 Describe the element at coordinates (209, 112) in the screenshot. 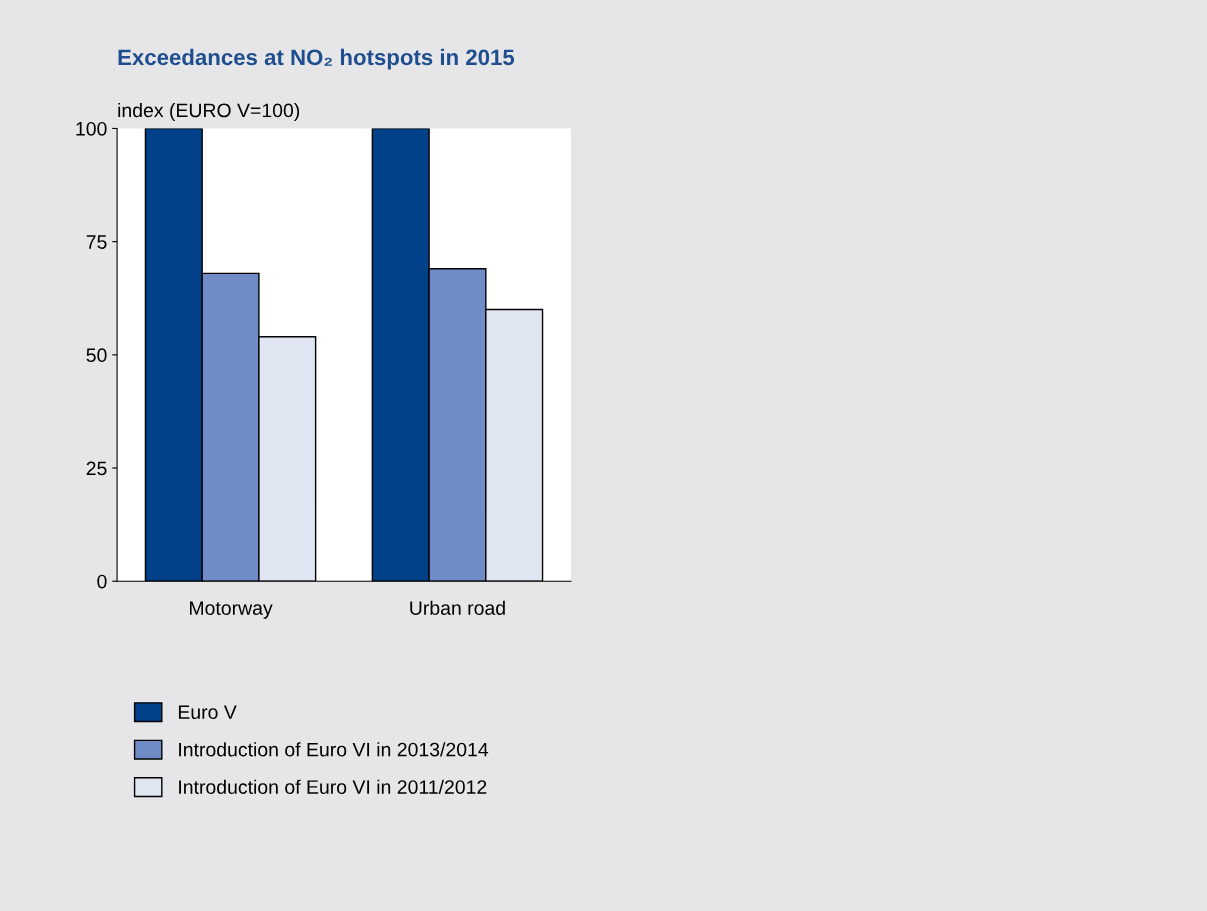

I see `y-axis-title: index (EURO V=100)` at that location.